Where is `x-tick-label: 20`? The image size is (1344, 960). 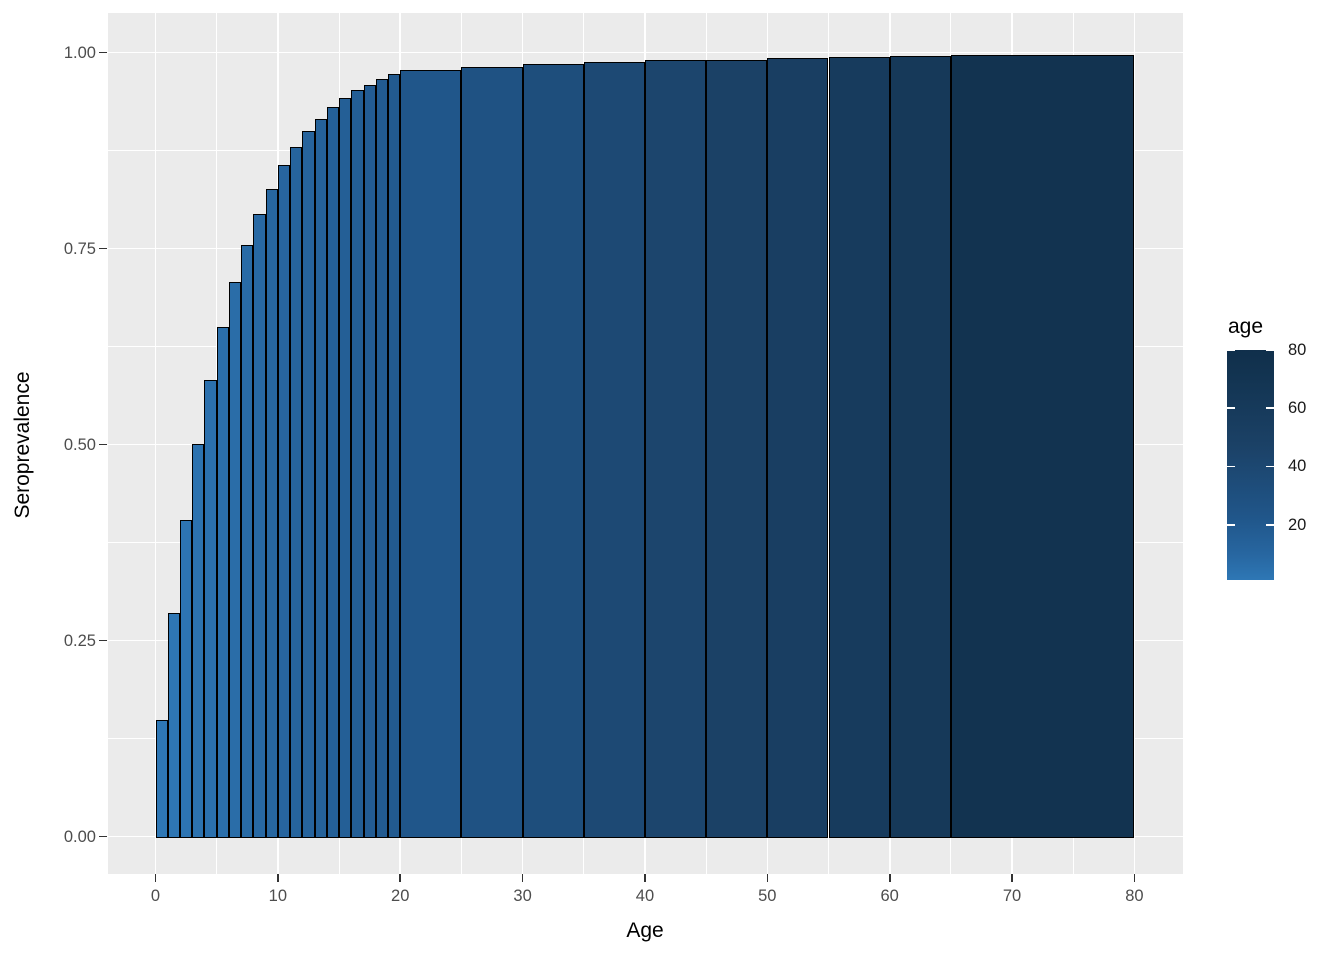
x-tick-label: 20 is located at coordinates (400, 896).